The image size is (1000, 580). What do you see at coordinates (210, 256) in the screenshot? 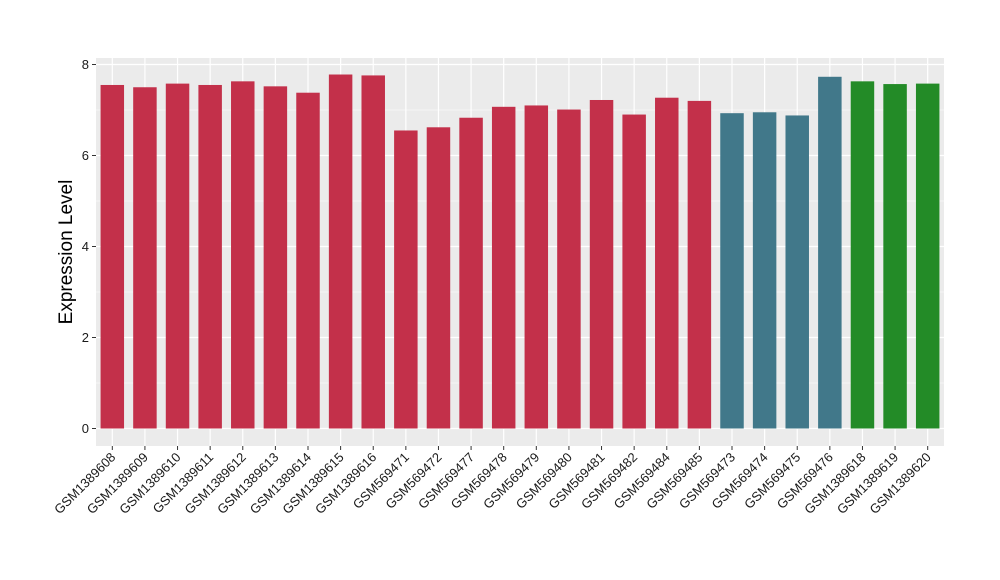
I see `bar-GSM1389611` at bounding box center [210, 256].